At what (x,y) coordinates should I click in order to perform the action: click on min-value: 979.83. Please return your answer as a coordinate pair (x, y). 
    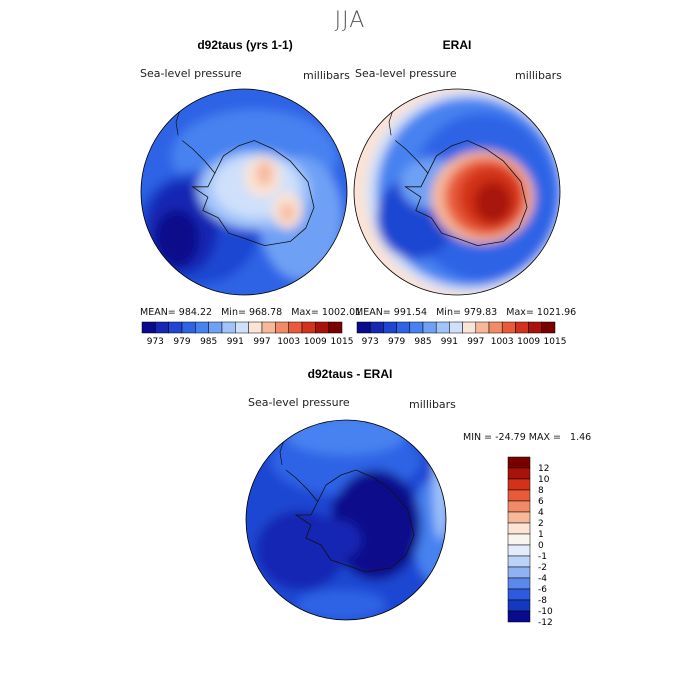
    Looking at the image, I should click on (480, 312).